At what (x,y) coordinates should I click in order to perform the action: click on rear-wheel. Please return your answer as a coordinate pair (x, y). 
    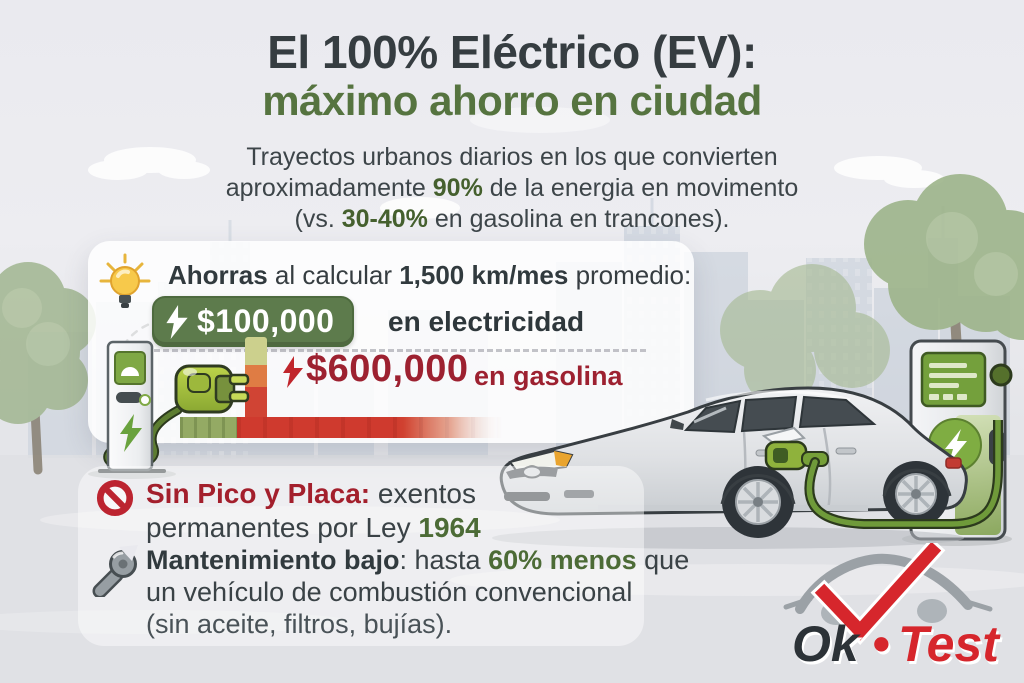
    Looking at the image, I should click on (917, 494).